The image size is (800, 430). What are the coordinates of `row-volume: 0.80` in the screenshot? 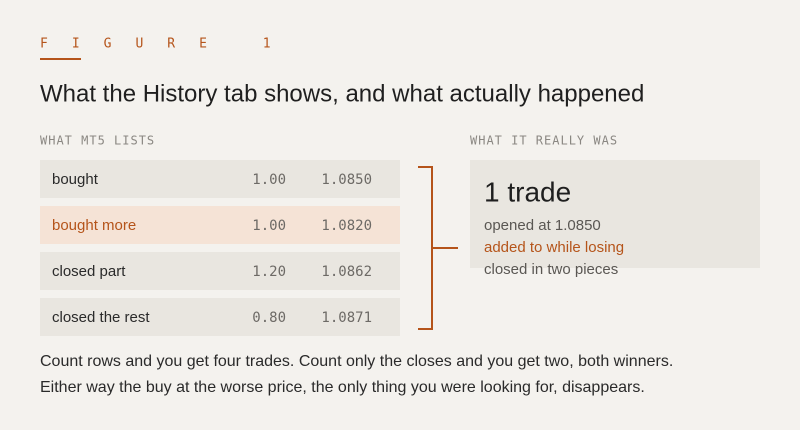 It's located at (269, 318).